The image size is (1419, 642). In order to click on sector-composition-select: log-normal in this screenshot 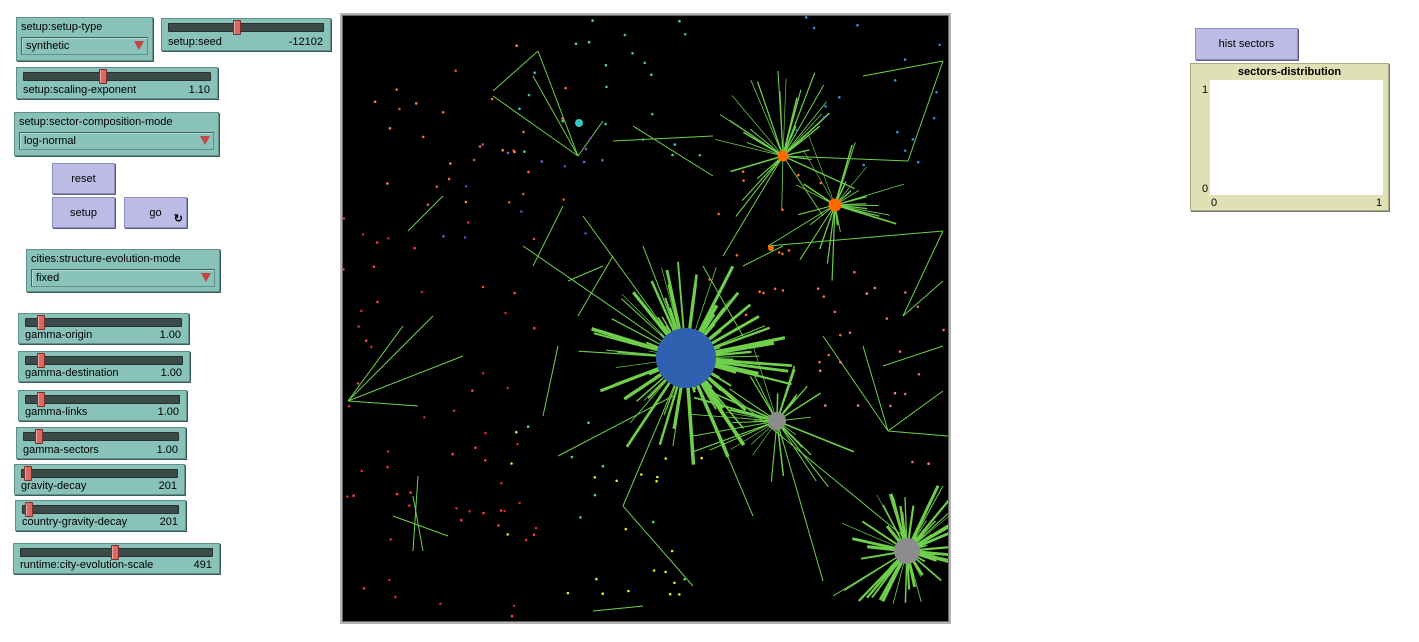, I will do `click(116, 141)`.